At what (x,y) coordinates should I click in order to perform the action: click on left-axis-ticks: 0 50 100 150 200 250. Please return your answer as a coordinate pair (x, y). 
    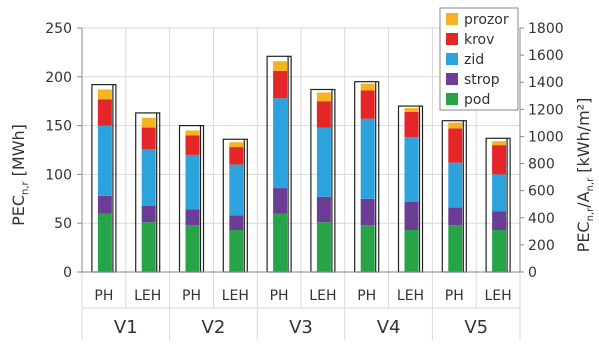
    Looking at the image, I should click on (63, 151).